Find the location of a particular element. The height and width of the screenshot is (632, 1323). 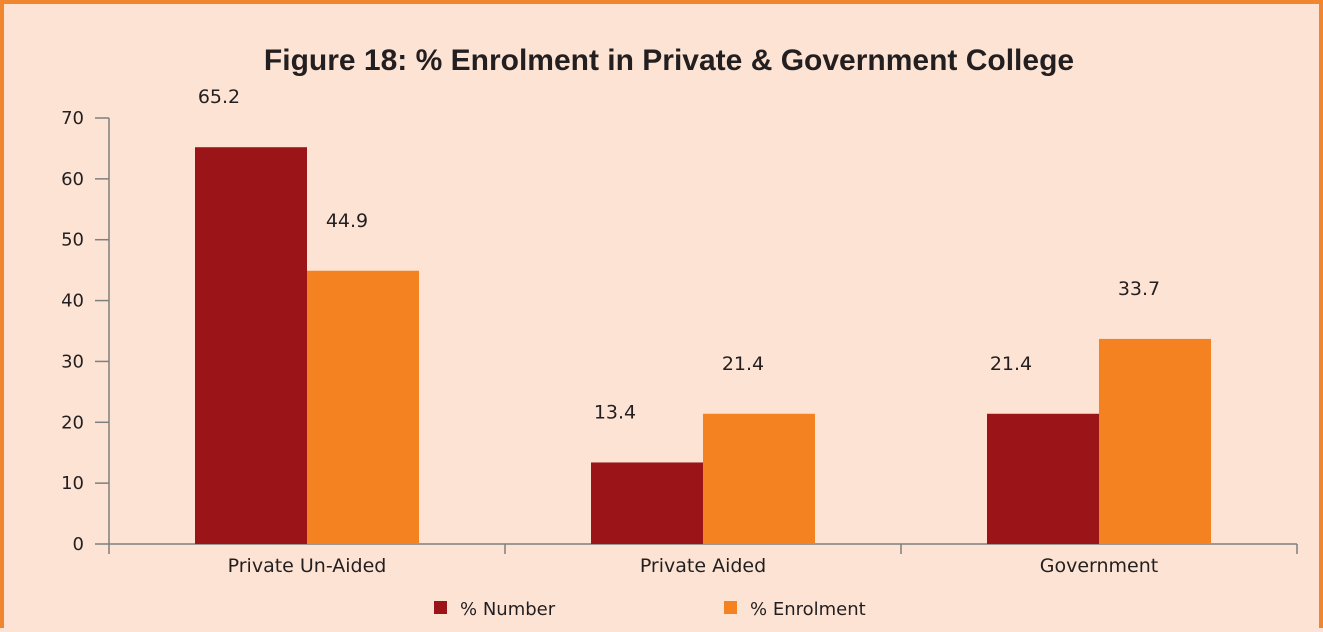

legend-label: % Enrolment is located at coordinates (808, 609).